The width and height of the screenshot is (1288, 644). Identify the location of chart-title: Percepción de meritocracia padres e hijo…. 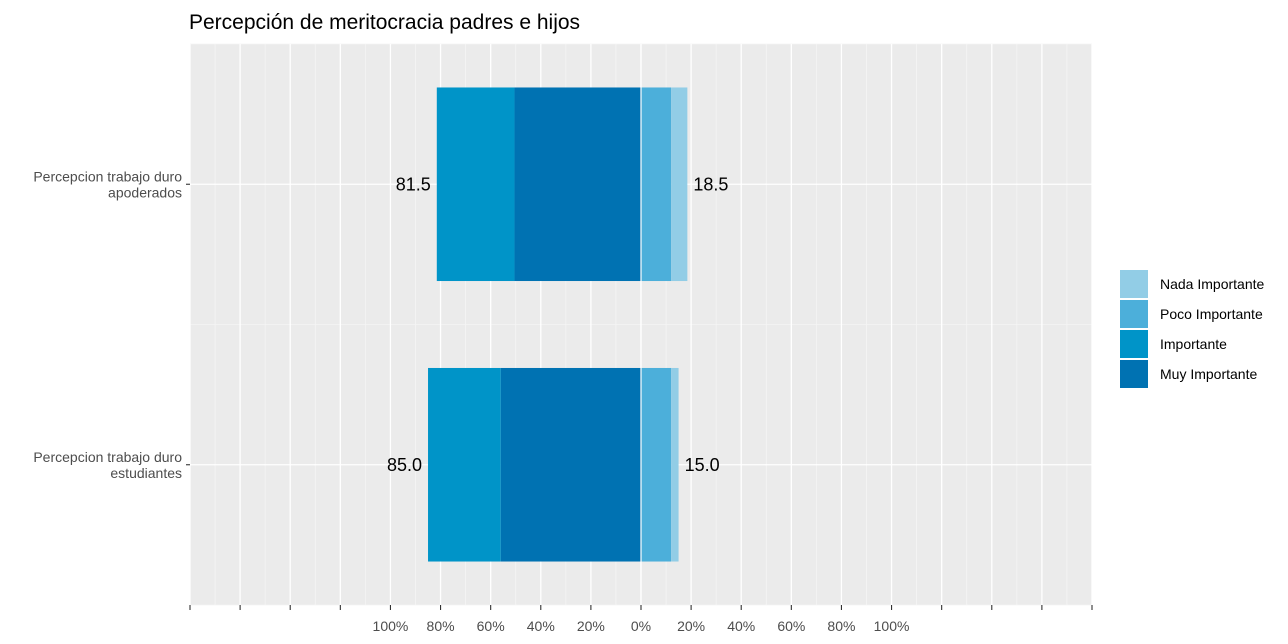
(384, 22).